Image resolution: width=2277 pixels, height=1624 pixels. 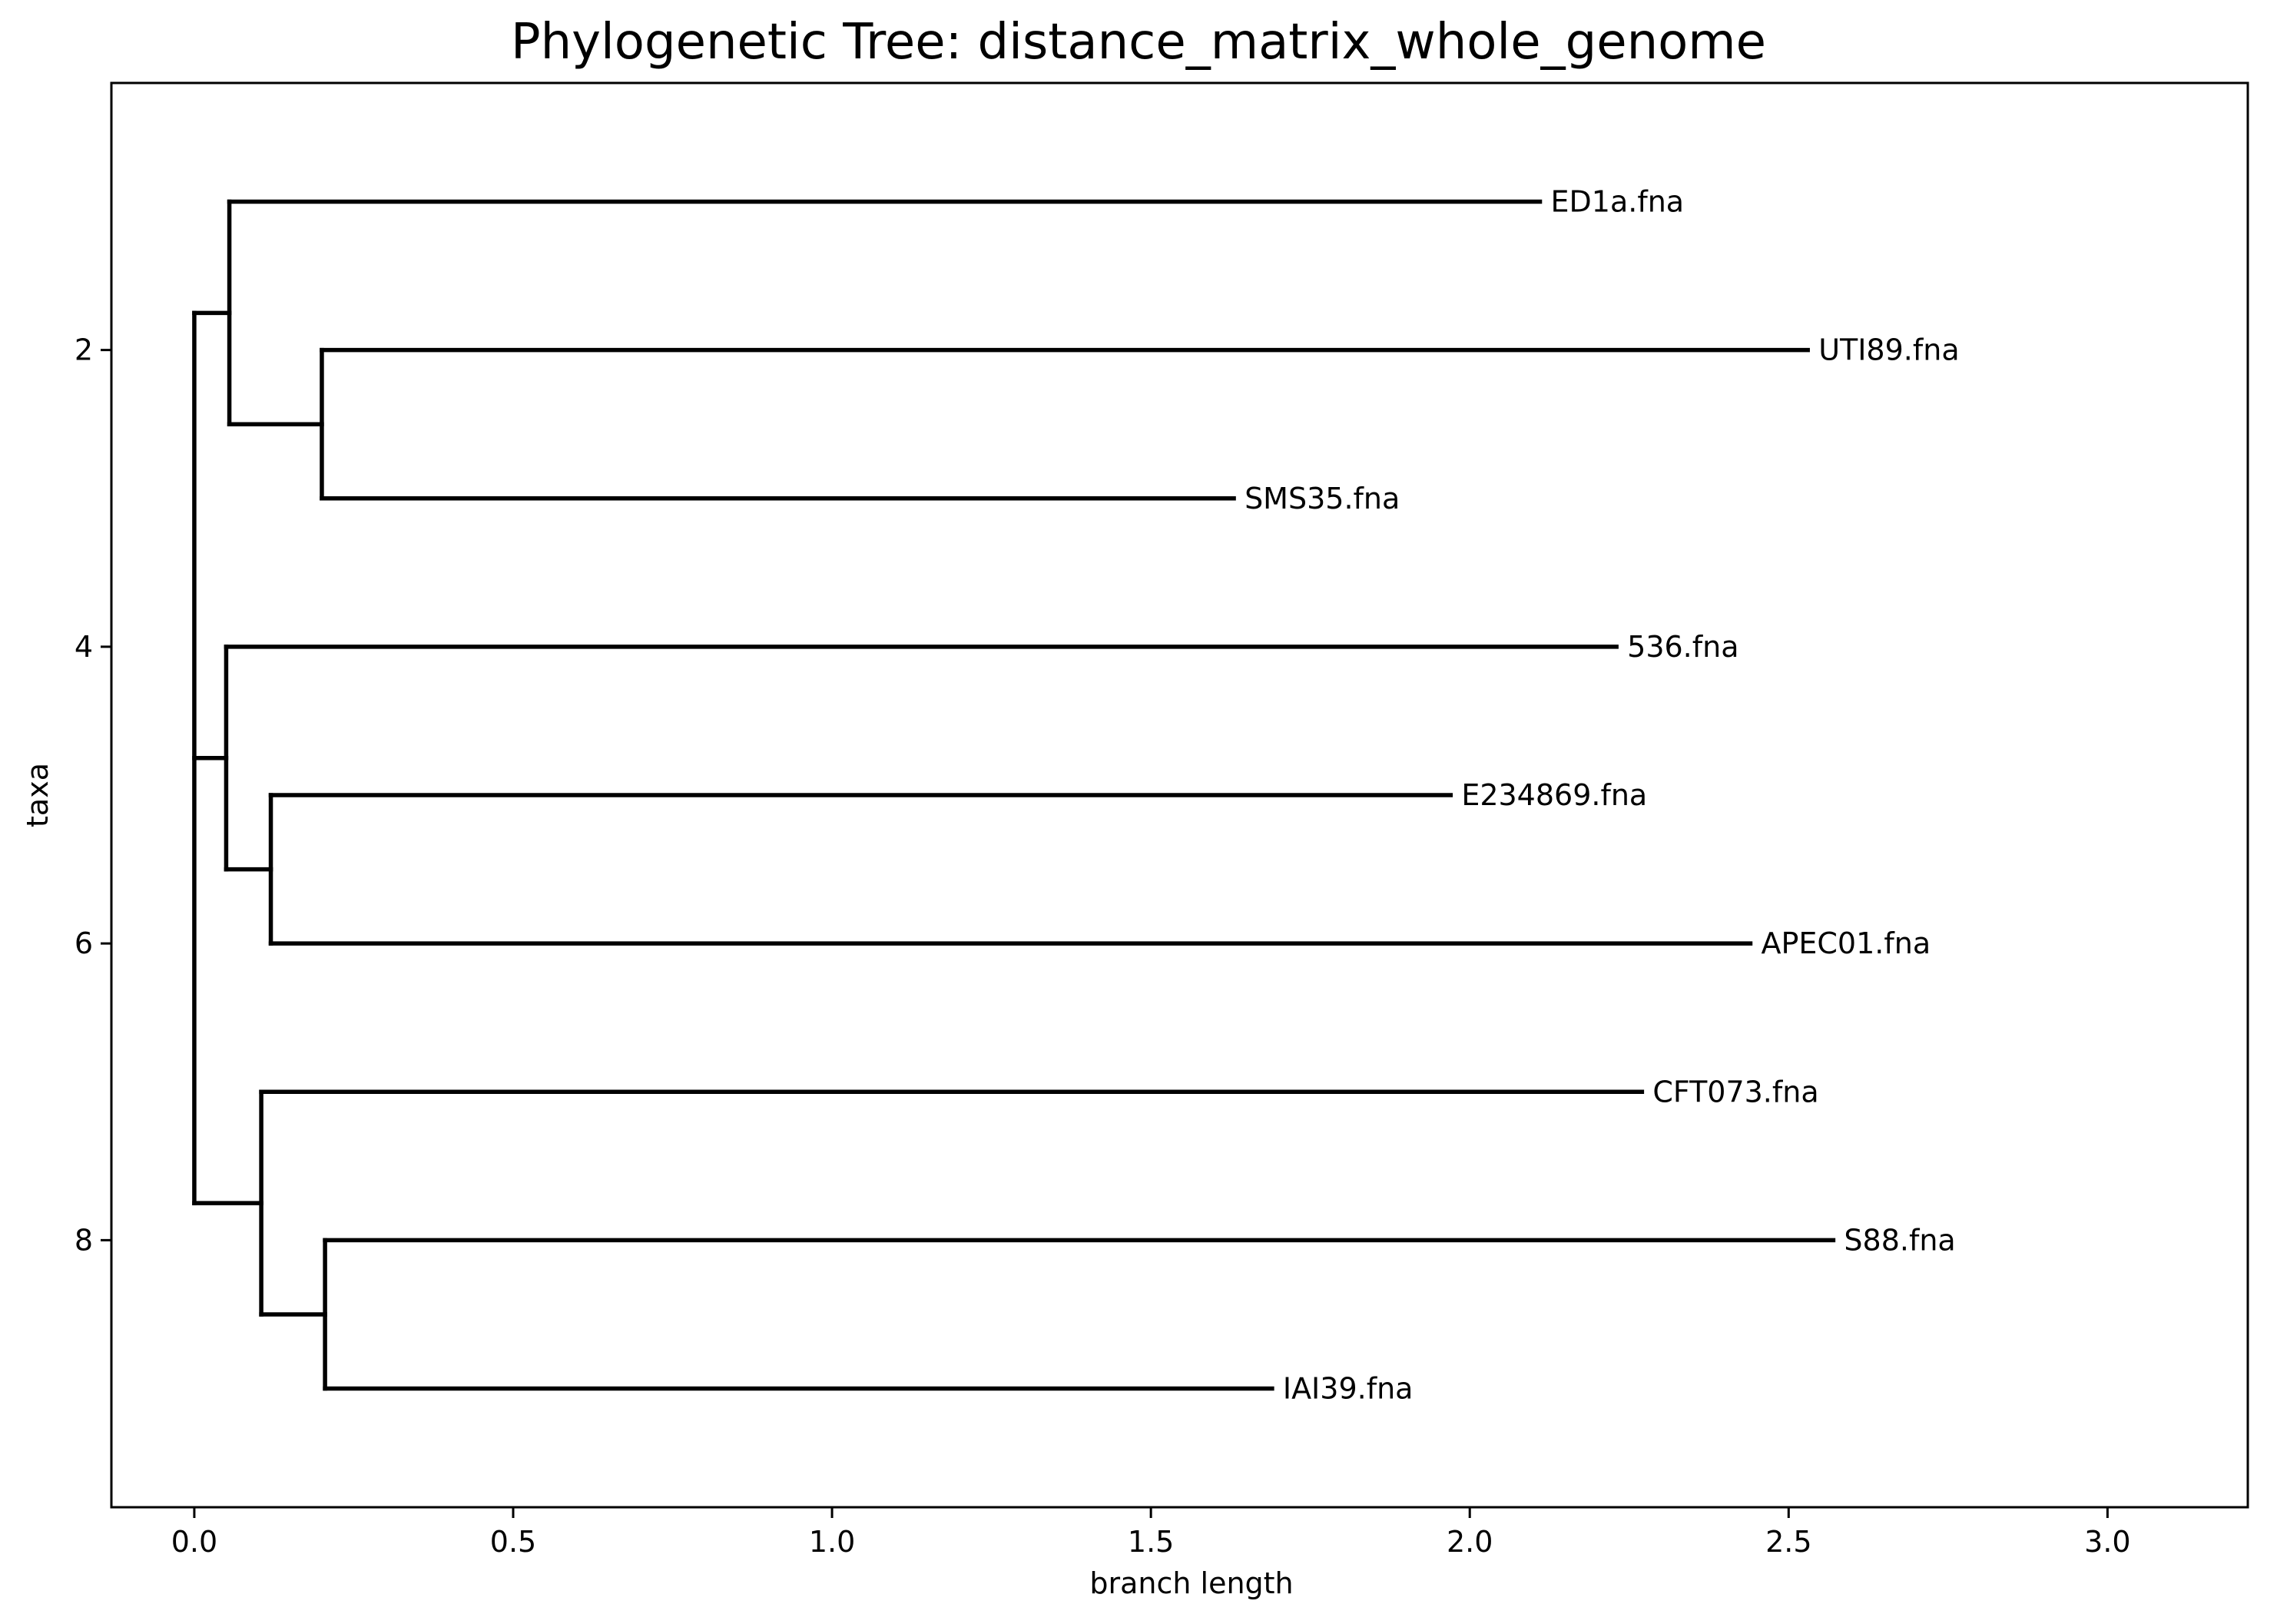 What do you see at coordinates (2107, 1542) in the screenshot?
I see `x-tick-label: 3.0` at bounding box center [2107, 1542].